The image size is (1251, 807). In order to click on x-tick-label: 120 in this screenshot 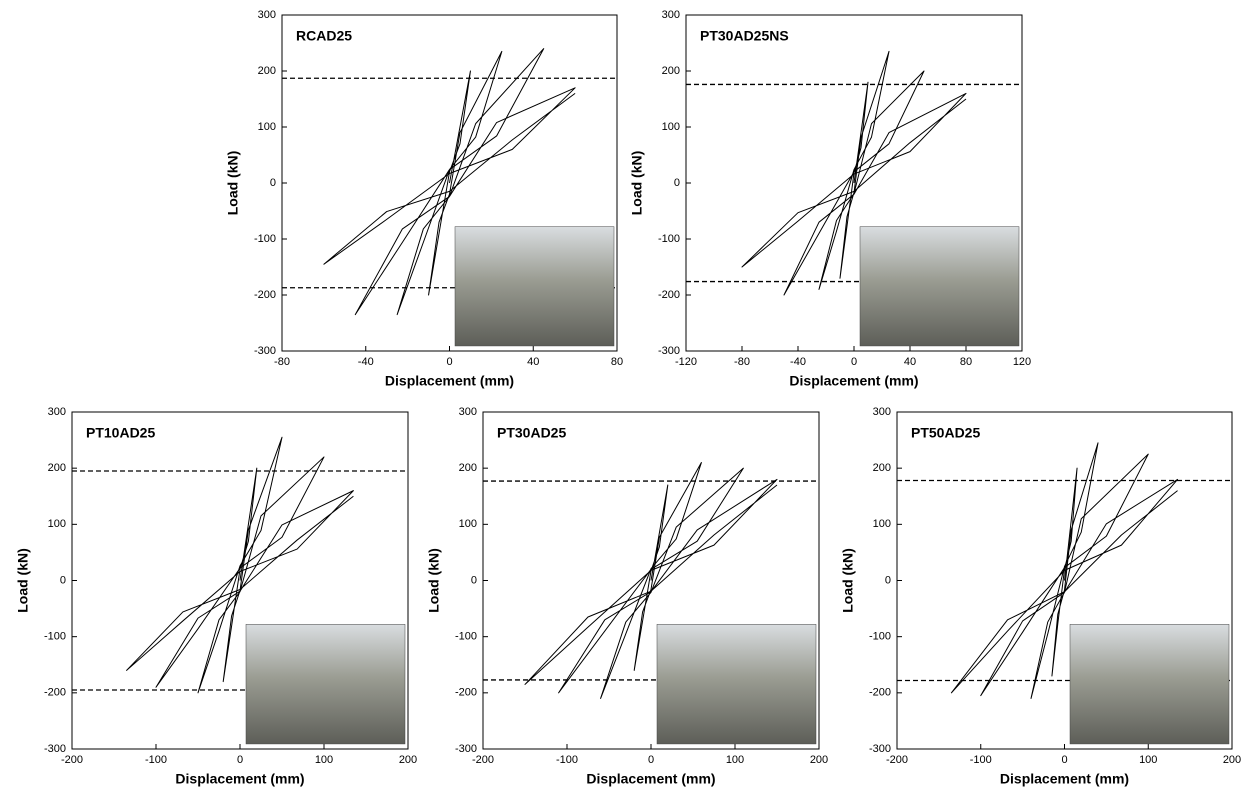, I will do `click(1022, 362)`.